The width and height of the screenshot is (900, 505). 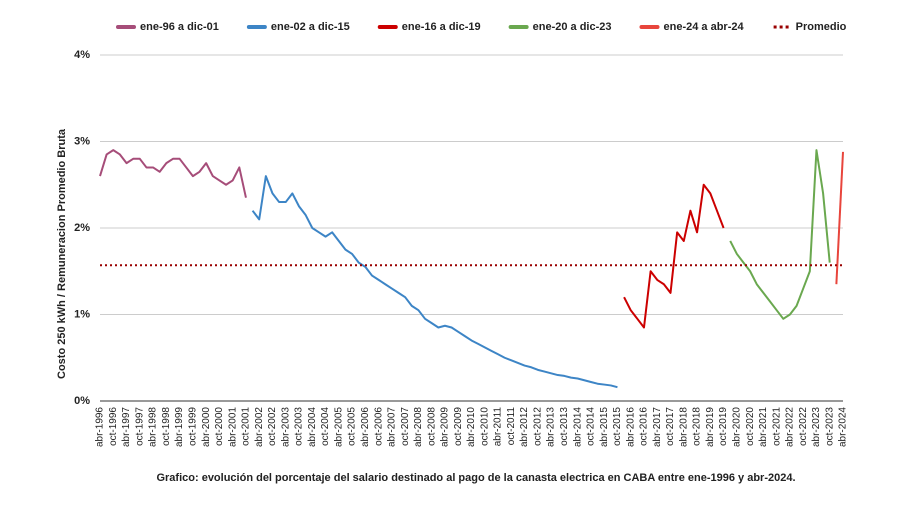 I want to click on x-tick-label: abr-1999, so click(x=179, y=427).